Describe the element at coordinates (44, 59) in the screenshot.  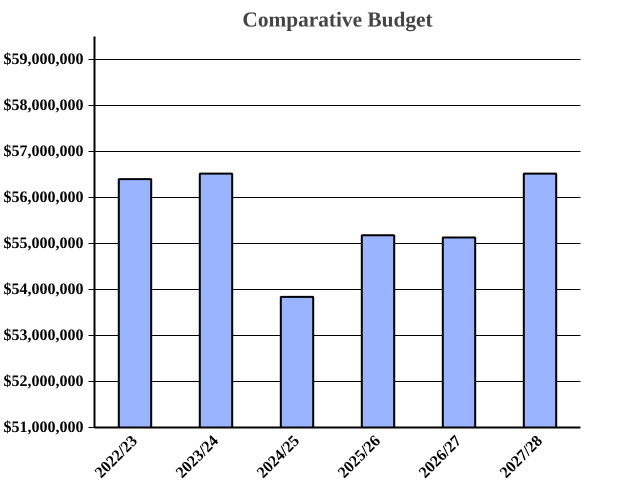
I see `y-tick-label: $59,000,000` at that location.